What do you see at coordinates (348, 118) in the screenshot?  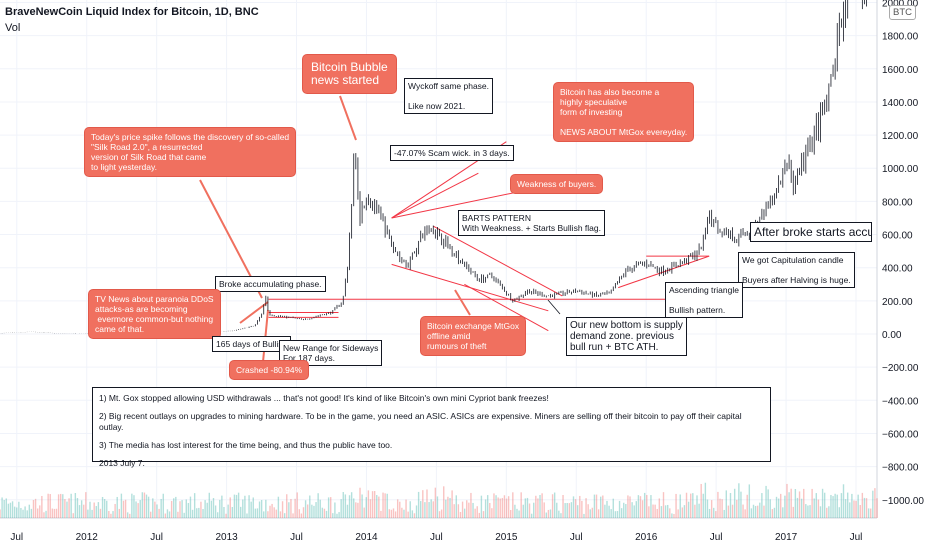 I see `callout-pointer` at bounding box center [348, 118].